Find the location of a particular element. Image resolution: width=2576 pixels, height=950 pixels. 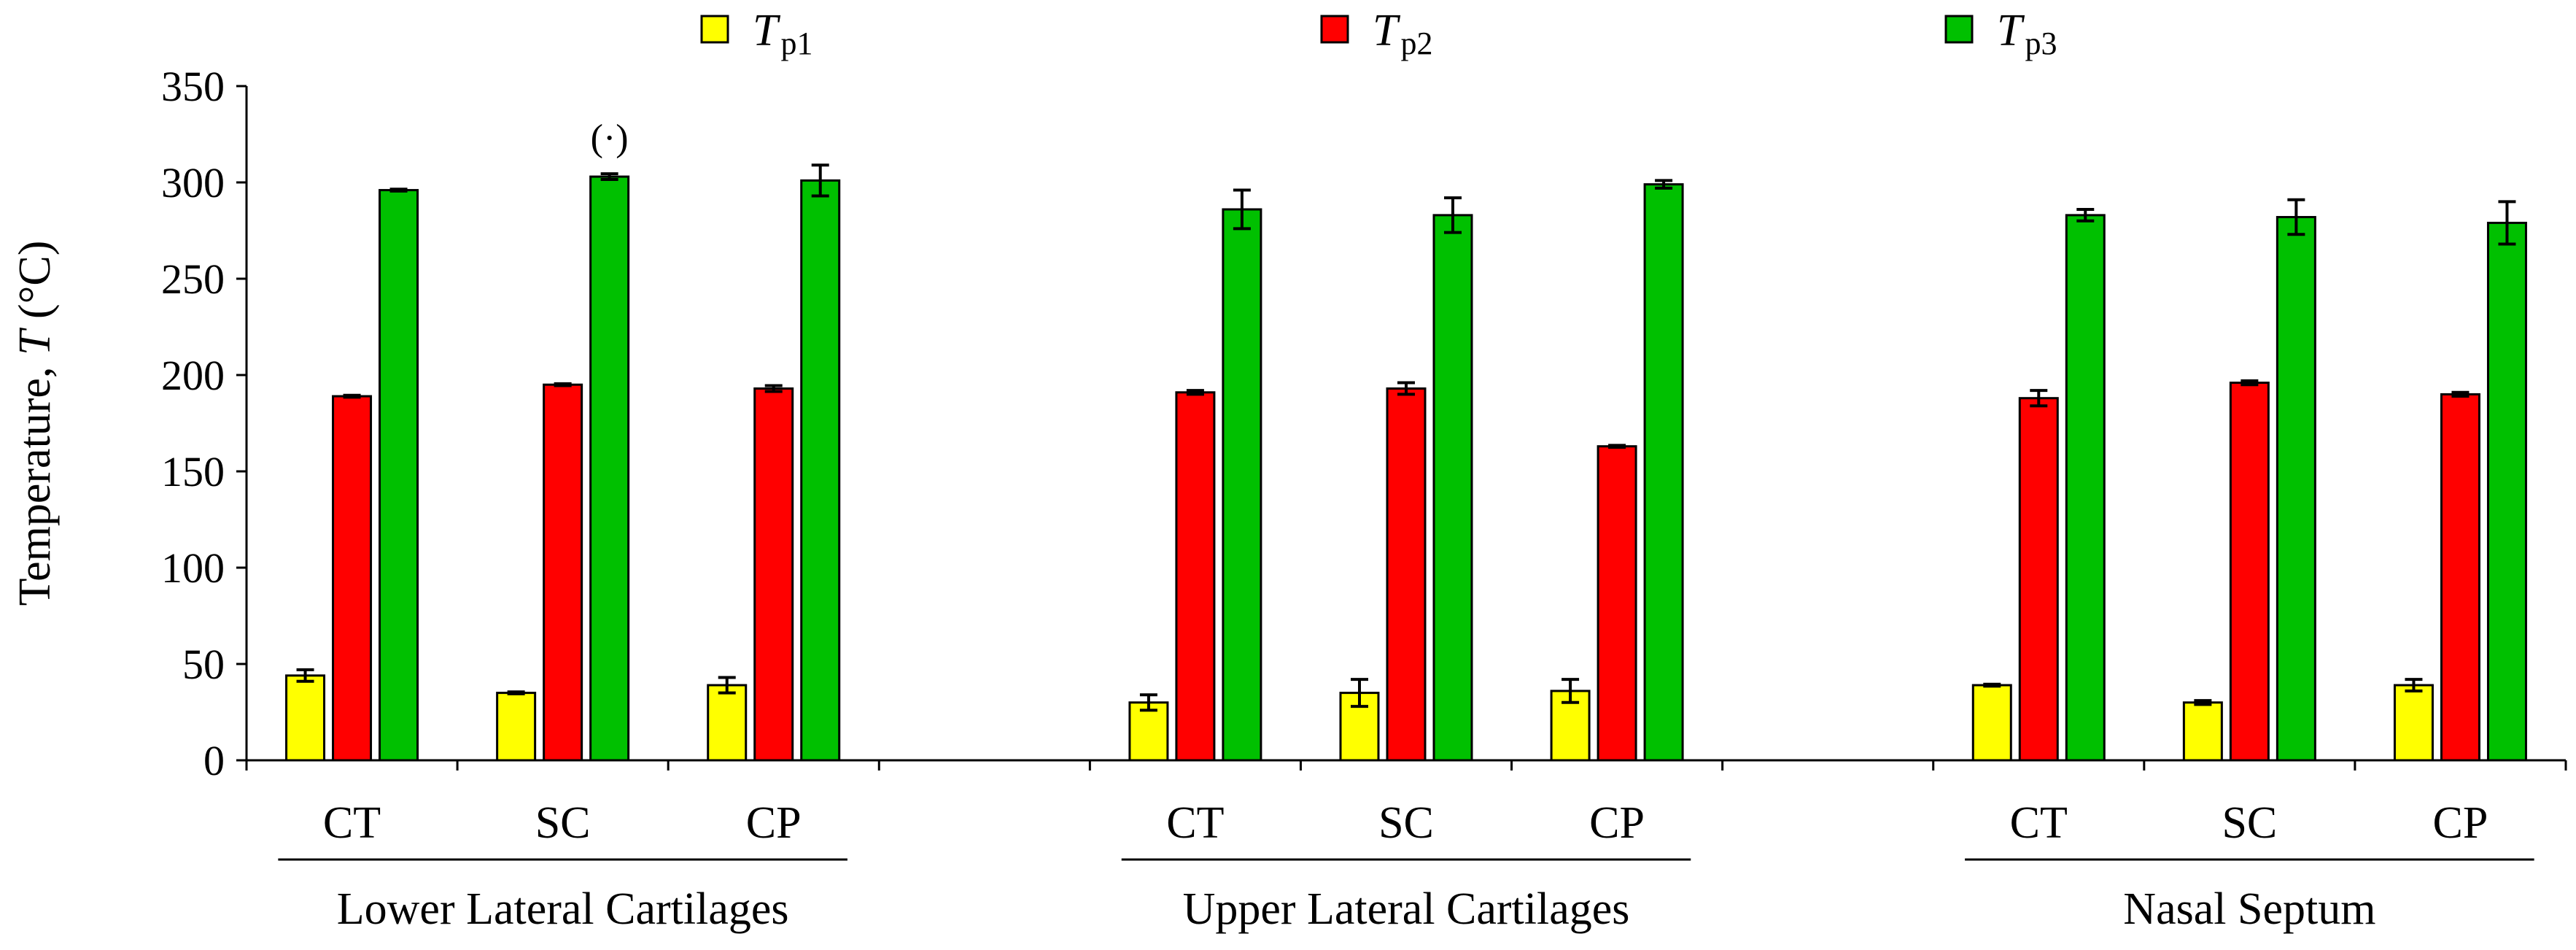

significance-annotation: (·) is located at coordinates (610, 138).